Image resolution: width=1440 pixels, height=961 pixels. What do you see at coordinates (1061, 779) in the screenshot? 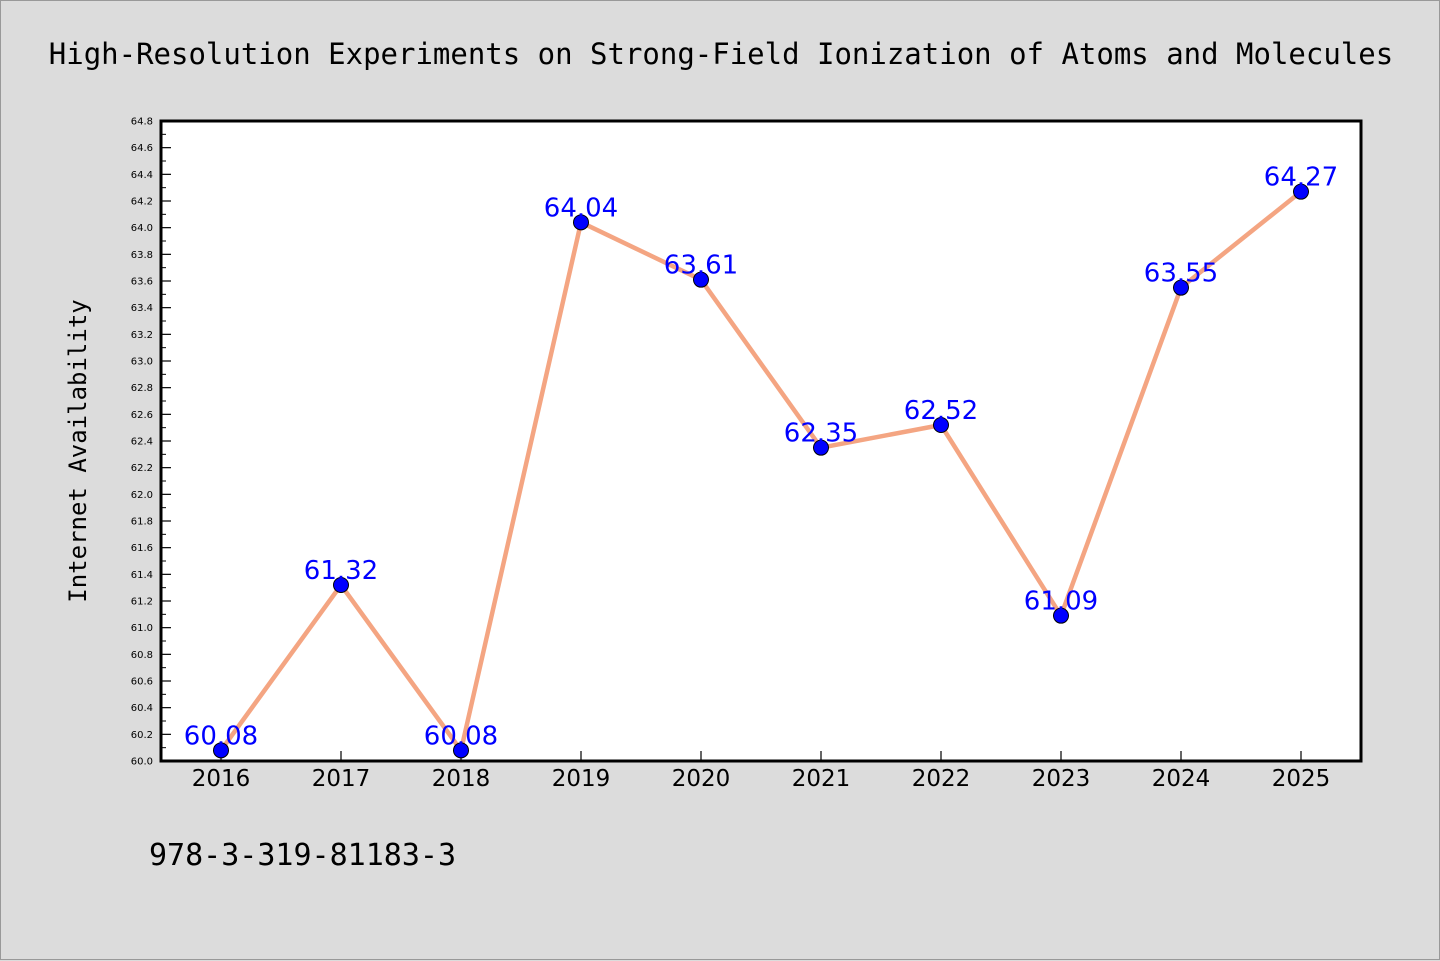
I see `x-tick-label: 2023` at bounding box center [1061, 779].